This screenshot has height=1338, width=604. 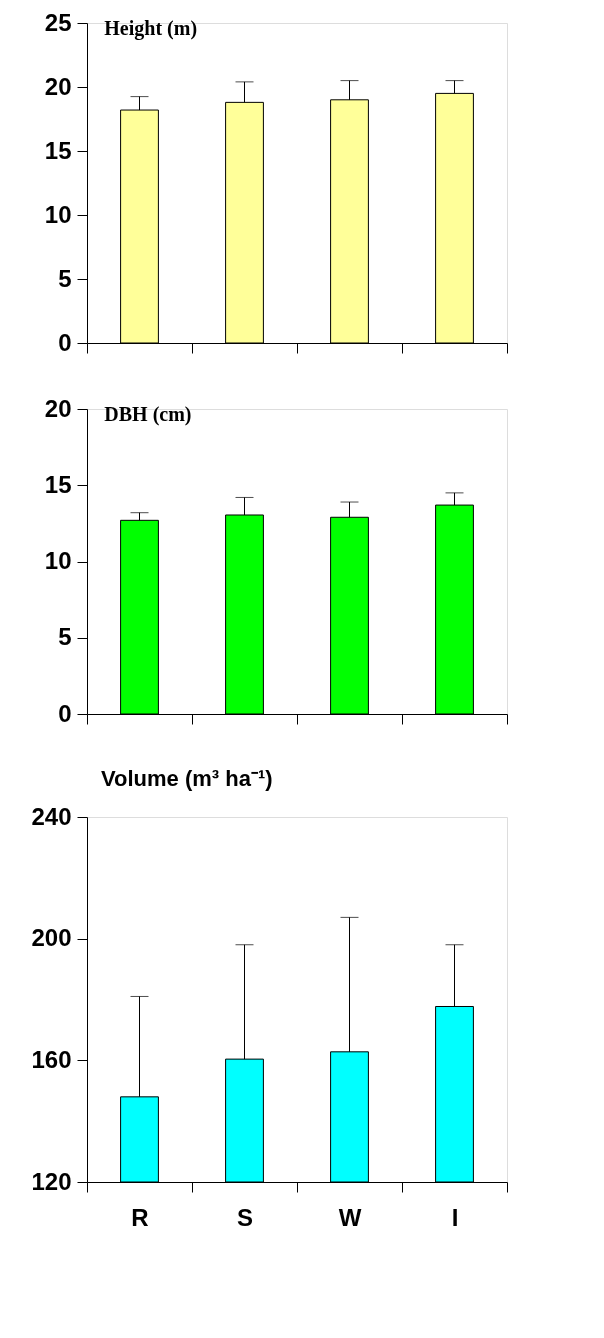 I want to click on y-tick-label: 120, so click(x=51, y=1181).